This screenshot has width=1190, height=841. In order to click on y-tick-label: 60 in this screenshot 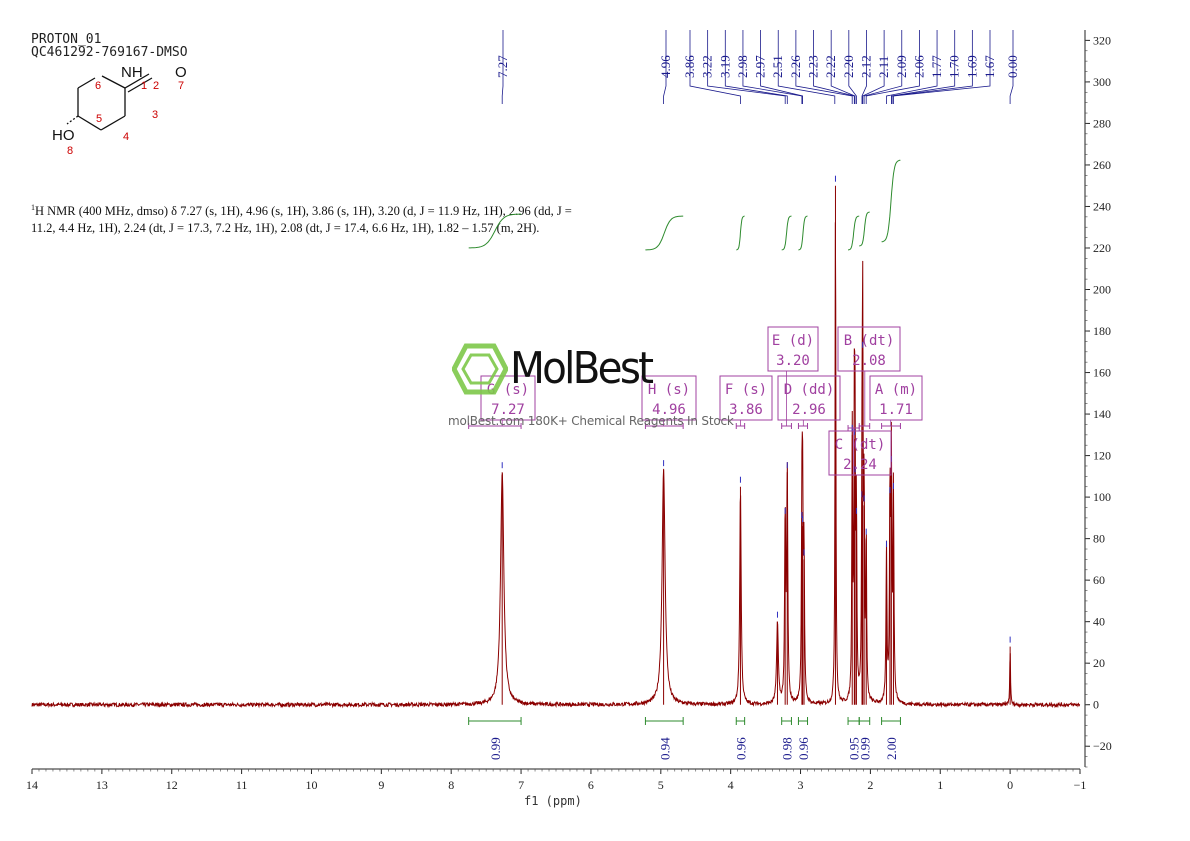, I will do `click(1099, 580)`.